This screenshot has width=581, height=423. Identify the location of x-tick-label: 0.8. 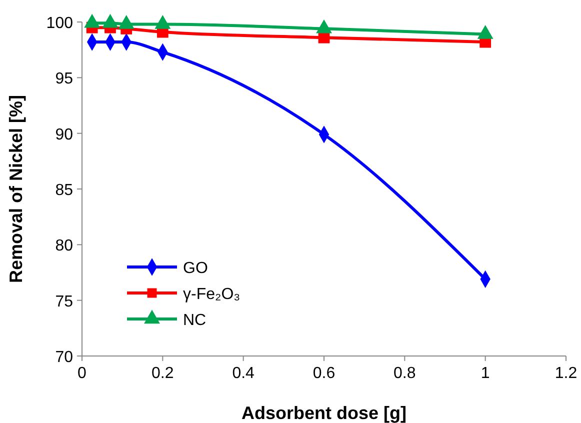
(405, 373).